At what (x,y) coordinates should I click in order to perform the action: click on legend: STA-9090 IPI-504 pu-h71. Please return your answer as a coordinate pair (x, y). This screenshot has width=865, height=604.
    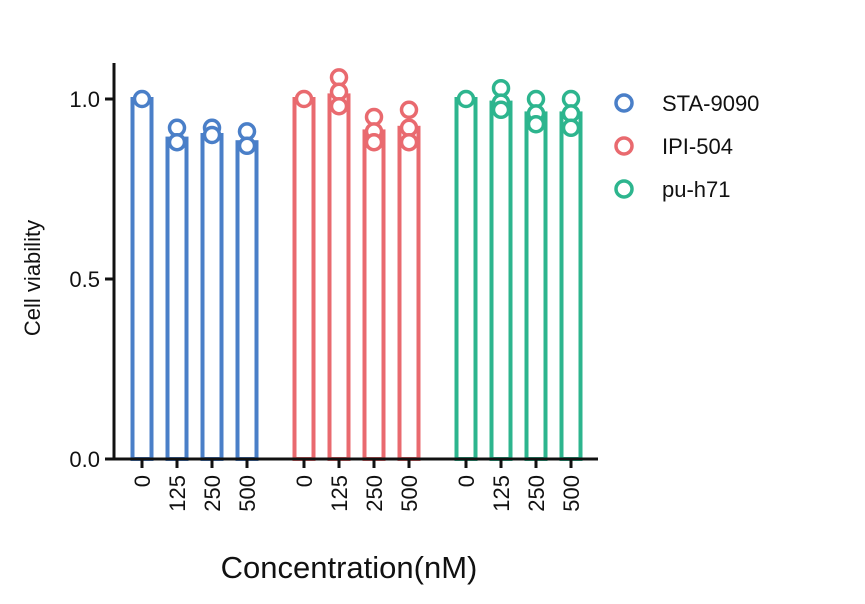
    Looking at the image, I should click on (686, 146).